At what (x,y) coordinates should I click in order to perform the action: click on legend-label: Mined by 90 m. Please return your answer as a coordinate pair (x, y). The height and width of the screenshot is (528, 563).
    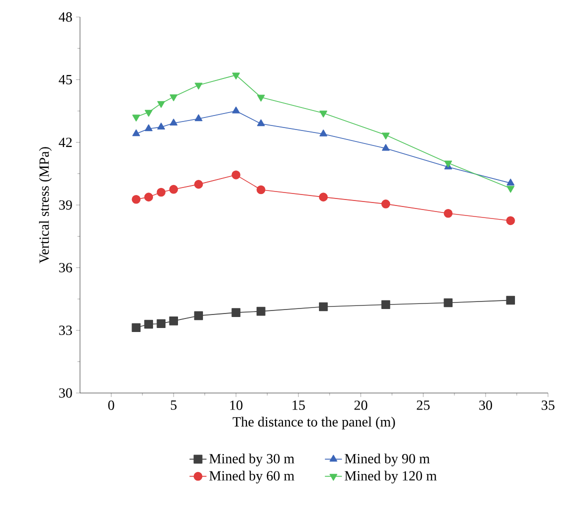
    Looking at the image, I should click on (387, 460).